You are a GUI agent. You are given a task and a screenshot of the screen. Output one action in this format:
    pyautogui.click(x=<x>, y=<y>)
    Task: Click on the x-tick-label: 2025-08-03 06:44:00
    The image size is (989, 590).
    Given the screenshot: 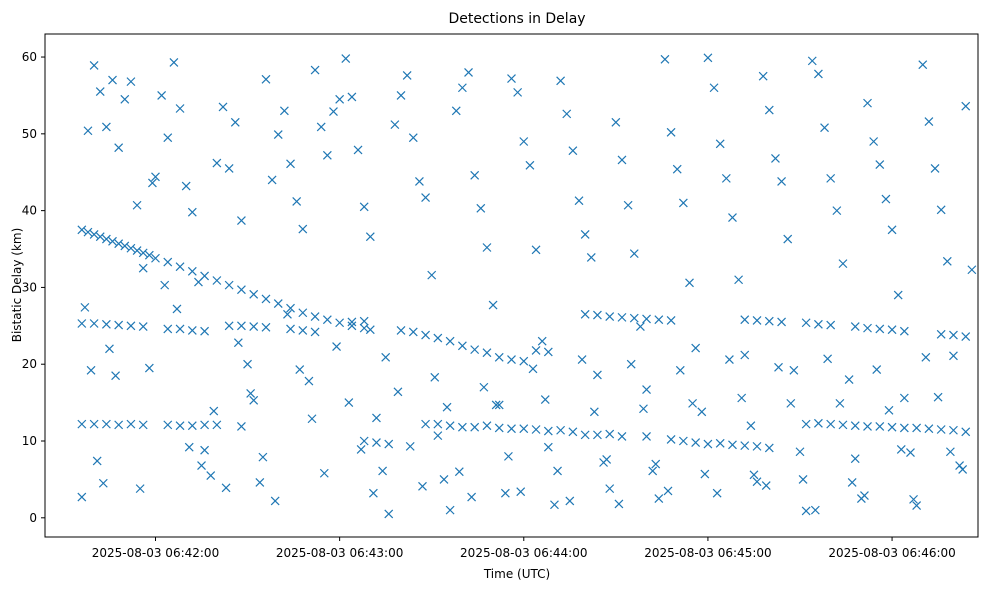 What is the action you would take?
    pyautogui.click(x=523, y=553)
    